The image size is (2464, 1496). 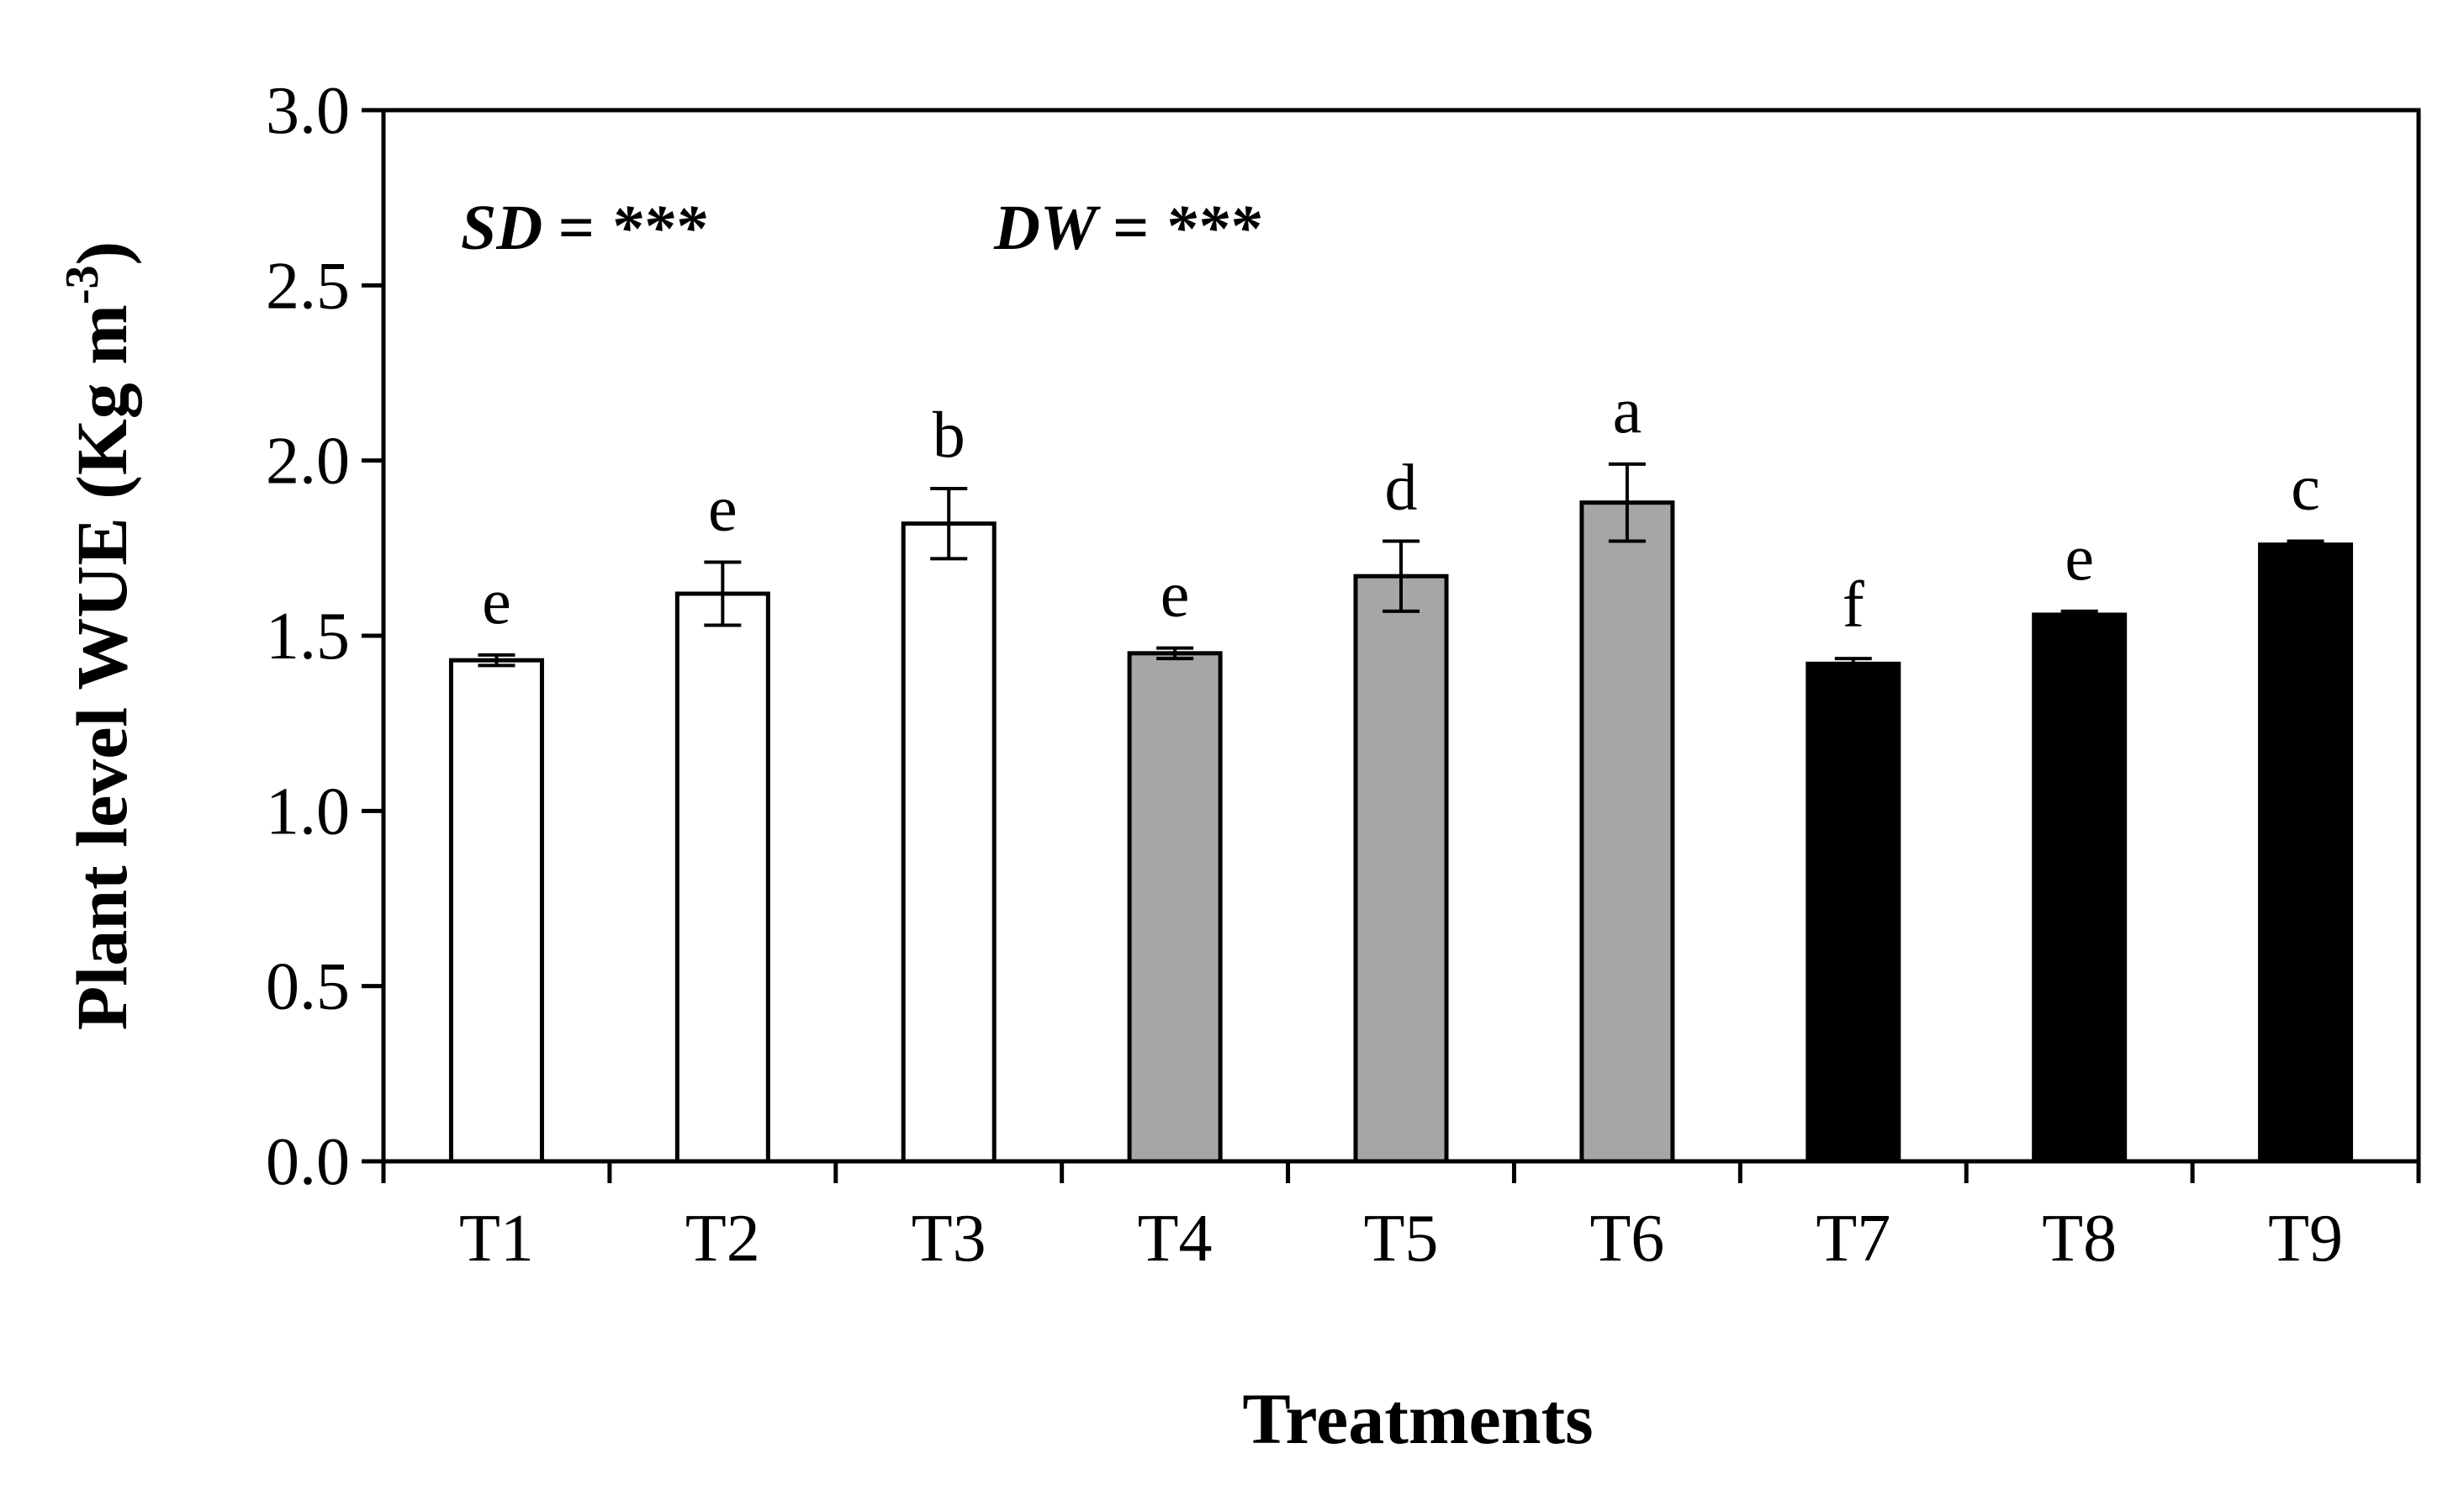 I want to click on significance-letter-T9: c, so click(x=2305, y=487).